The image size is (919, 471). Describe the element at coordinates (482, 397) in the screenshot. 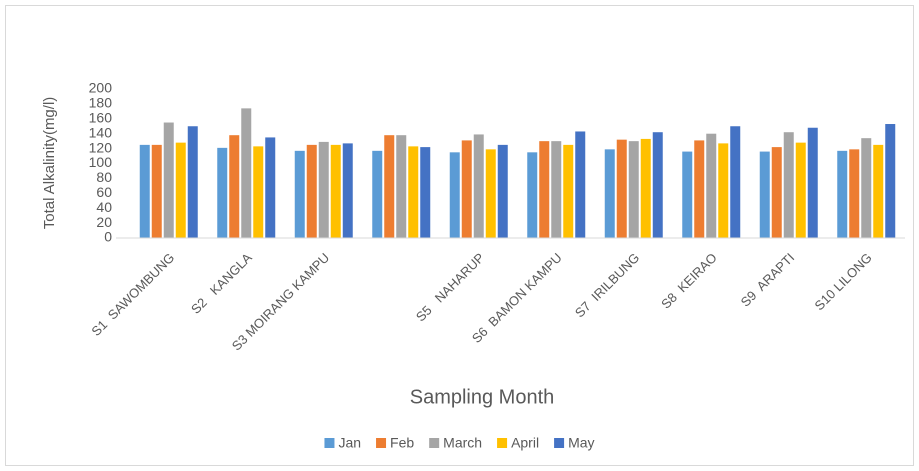

I see `x-axis-title: Sampling Month` at that location.